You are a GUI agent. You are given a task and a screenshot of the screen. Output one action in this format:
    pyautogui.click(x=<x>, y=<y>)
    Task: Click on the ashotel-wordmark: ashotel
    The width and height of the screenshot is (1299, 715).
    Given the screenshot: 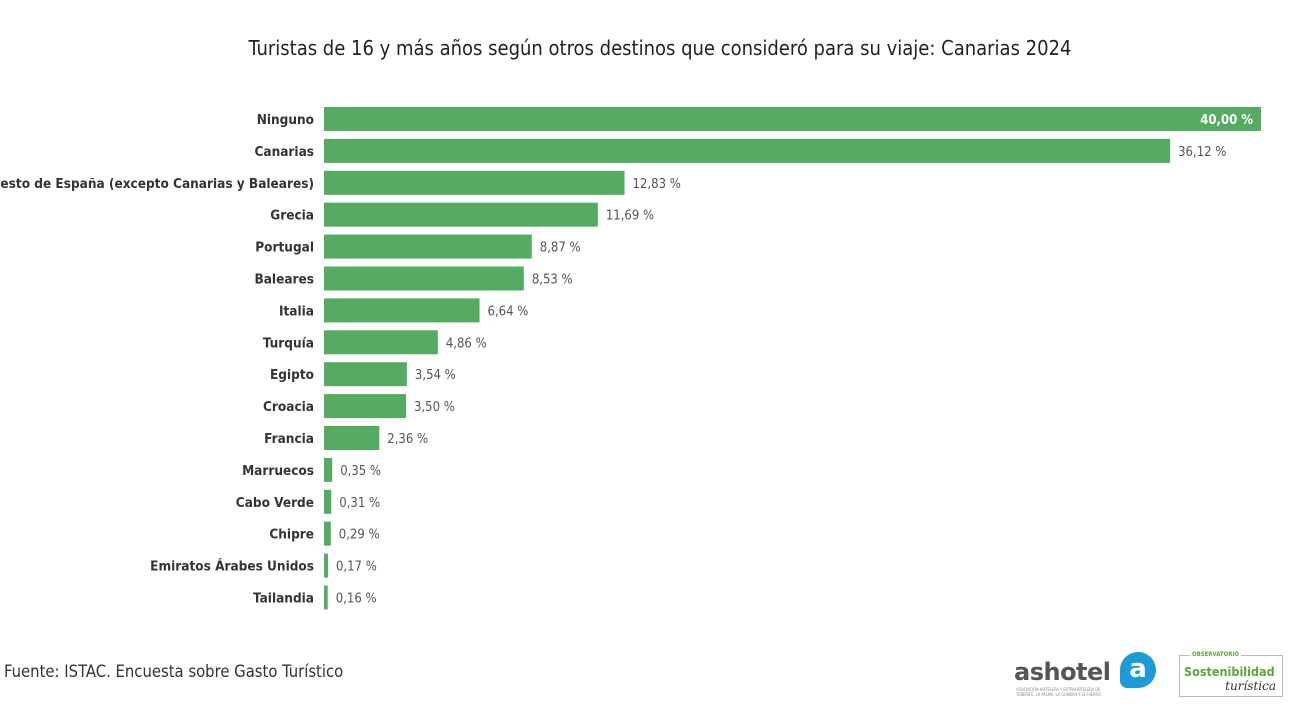 What is the action you would take?
    pyautogui.click(x=1062, y=672)
    